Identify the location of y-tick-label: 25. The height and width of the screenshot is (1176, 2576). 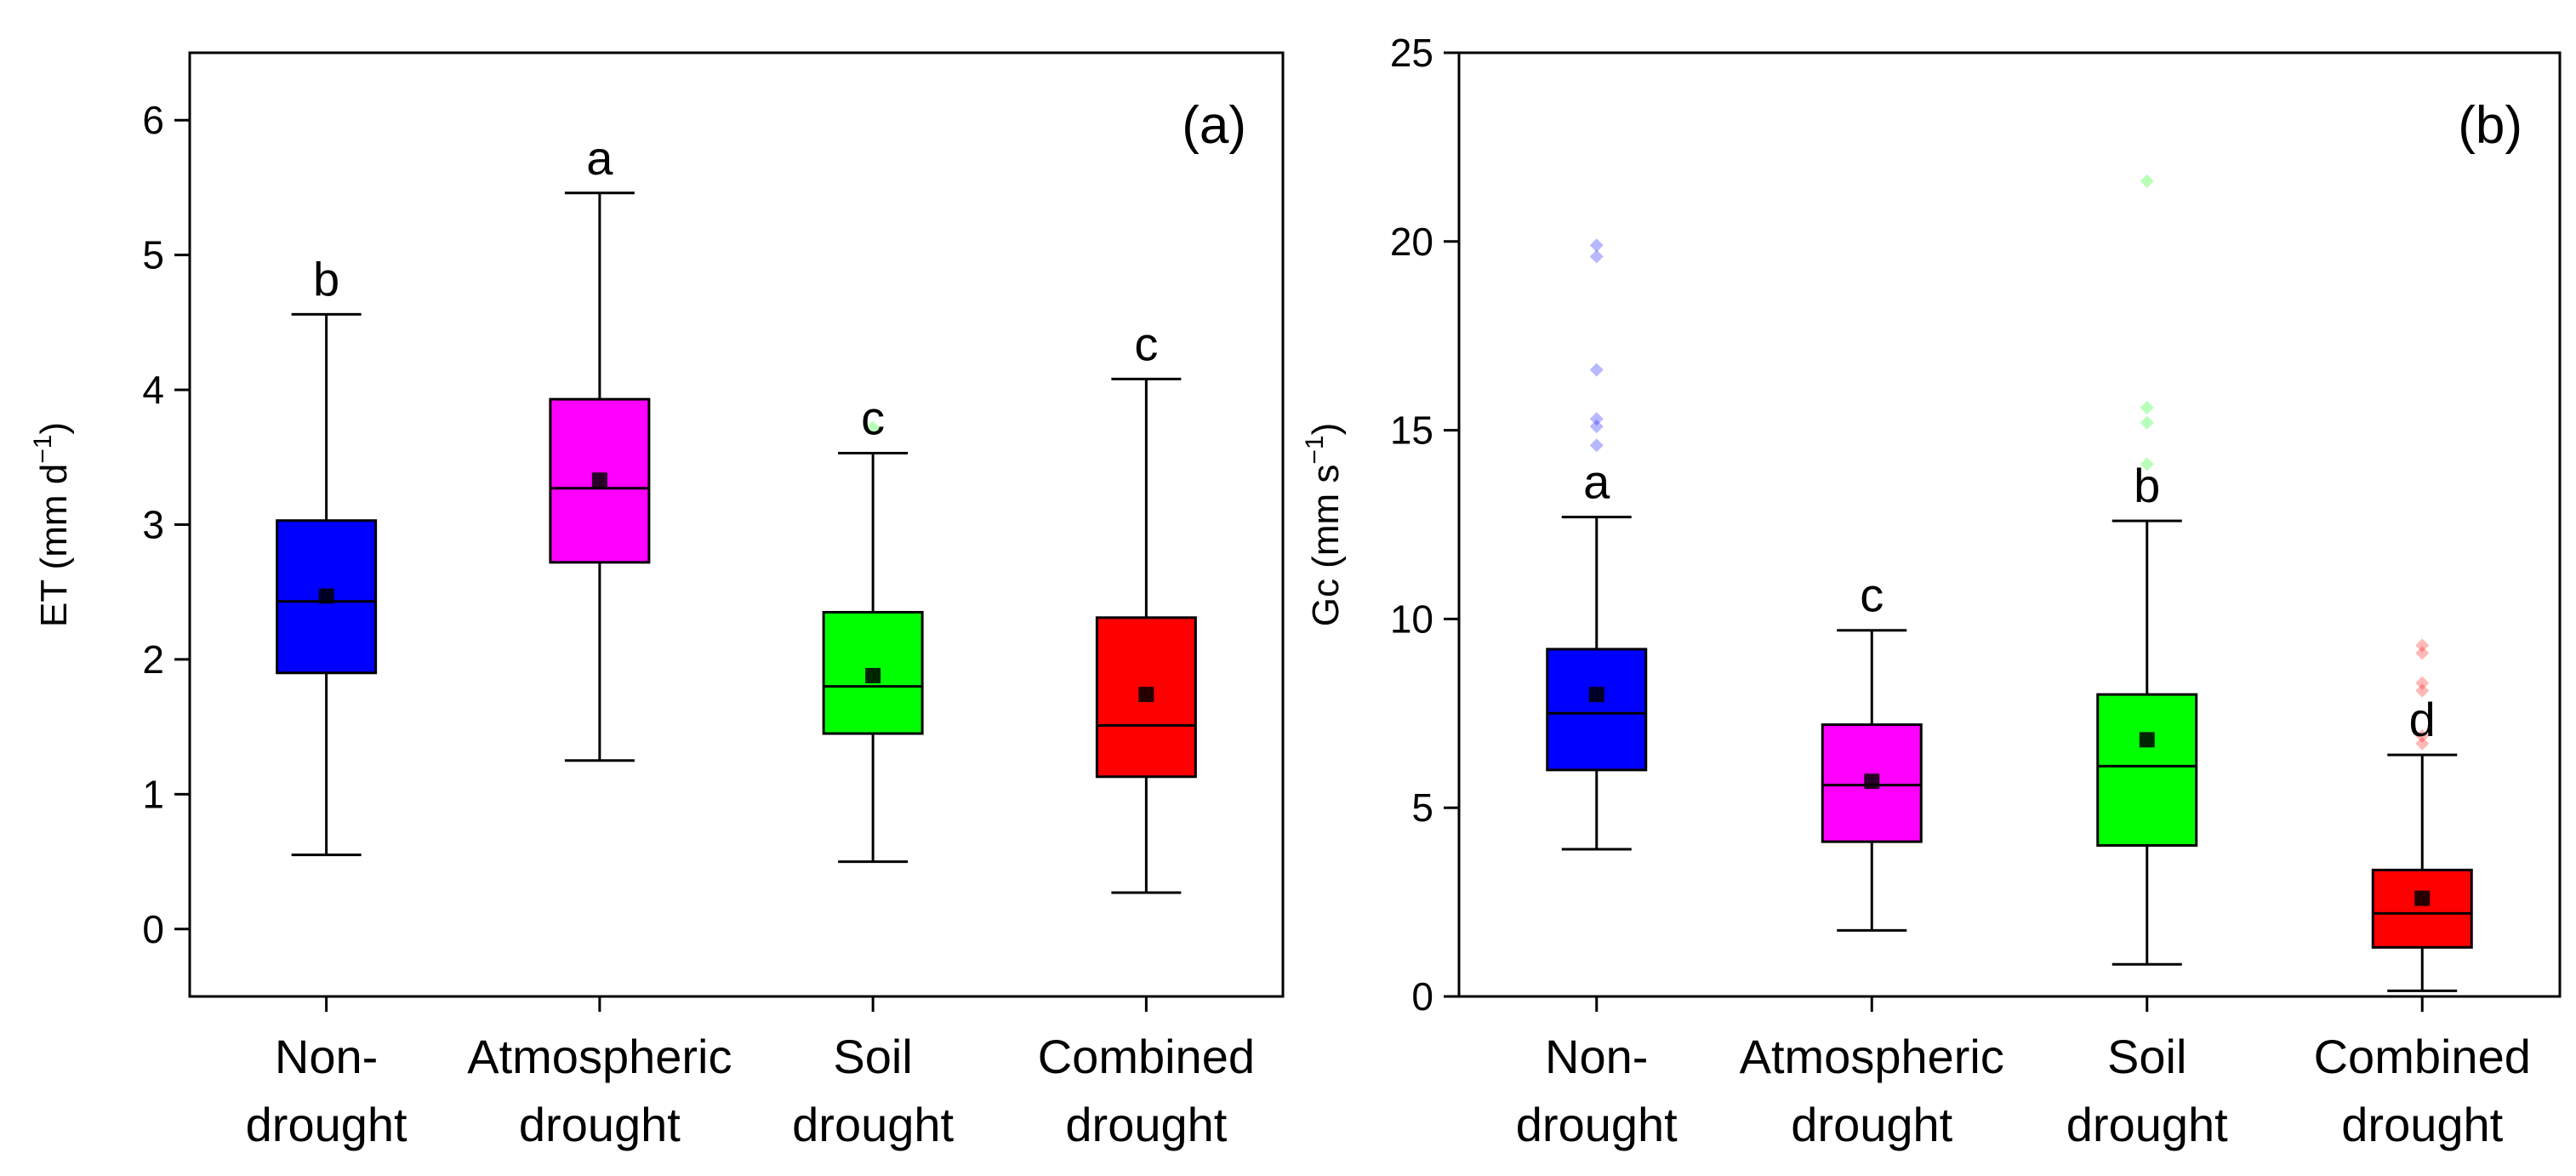
(1412, 53).